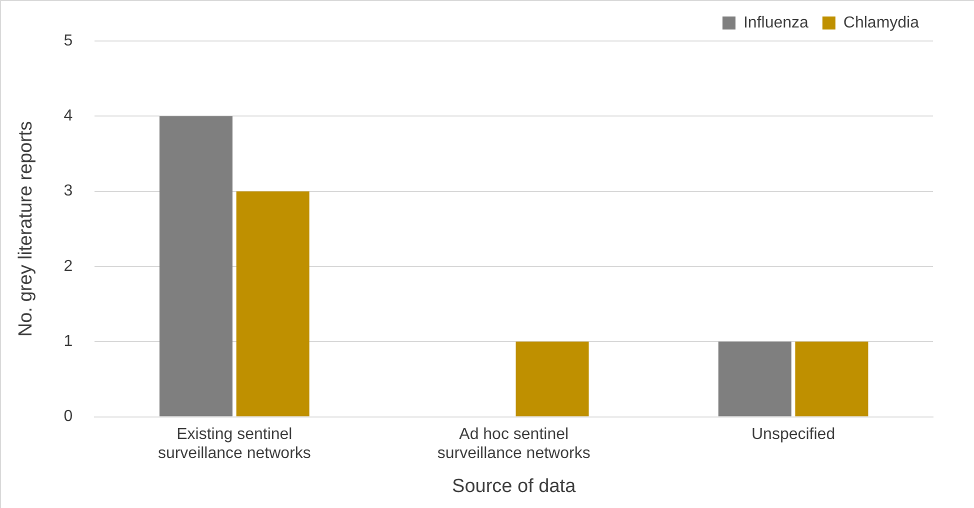 The image size is (974, 508). What do you see at coordinates (513, 444) in the screenshot?
I see `x-tick-label: Ad hoc sentinel surveillance networks` at bounding box center [513, 444].